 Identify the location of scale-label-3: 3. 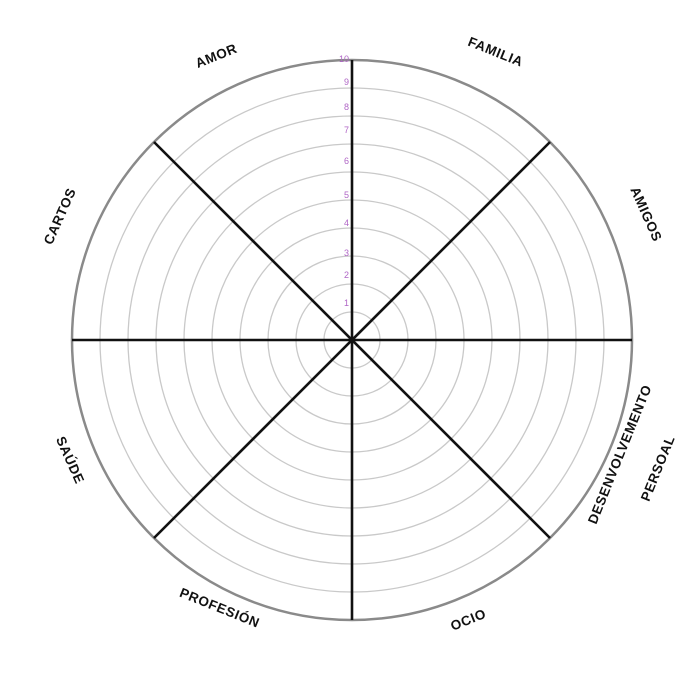
(346, 253).